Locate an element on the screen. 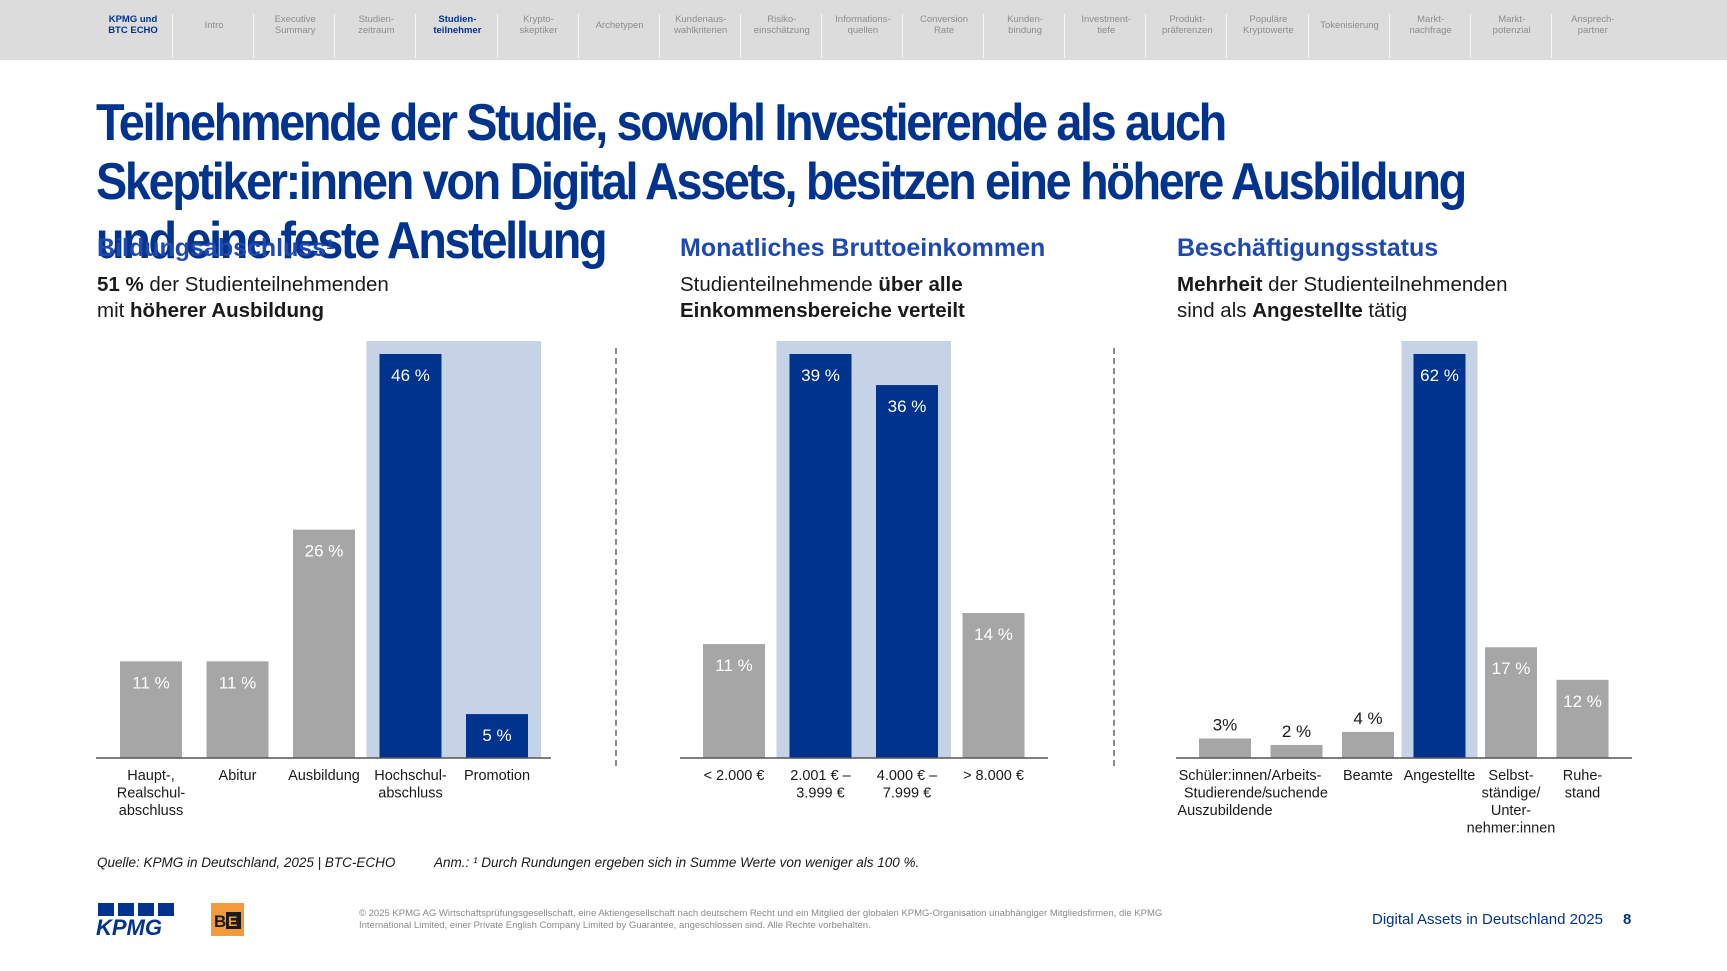  section-title-text: Bildungsabschluss is located at coordinates (212, 248).